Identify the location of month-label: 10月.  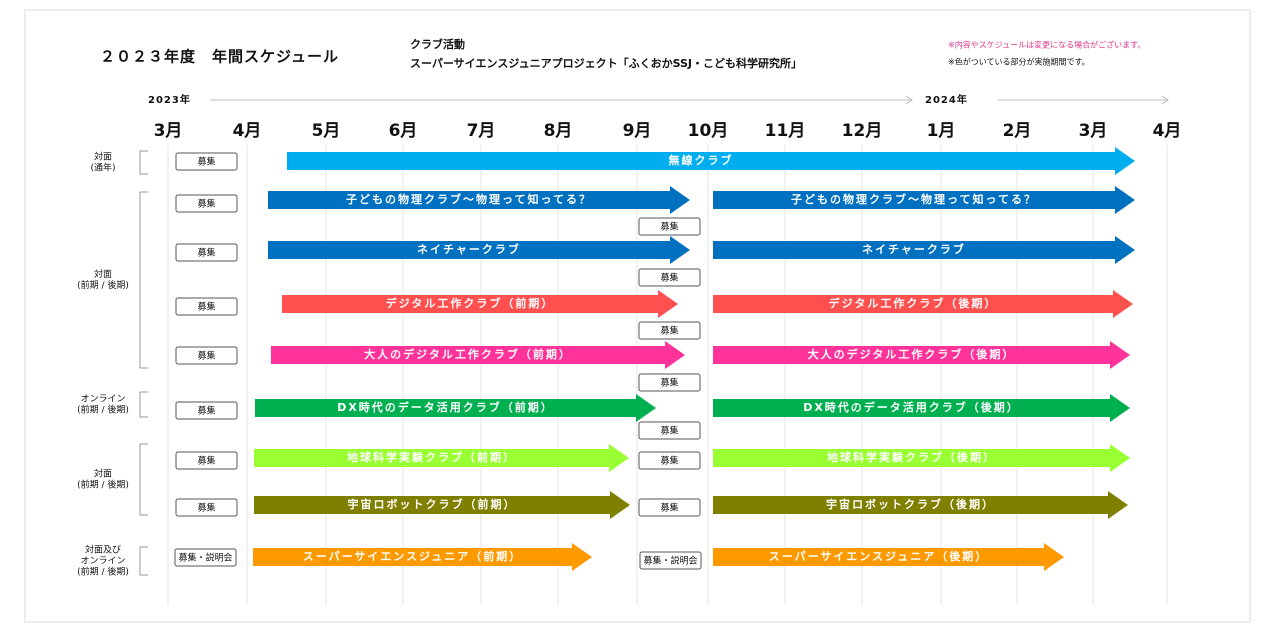
(708, 131).